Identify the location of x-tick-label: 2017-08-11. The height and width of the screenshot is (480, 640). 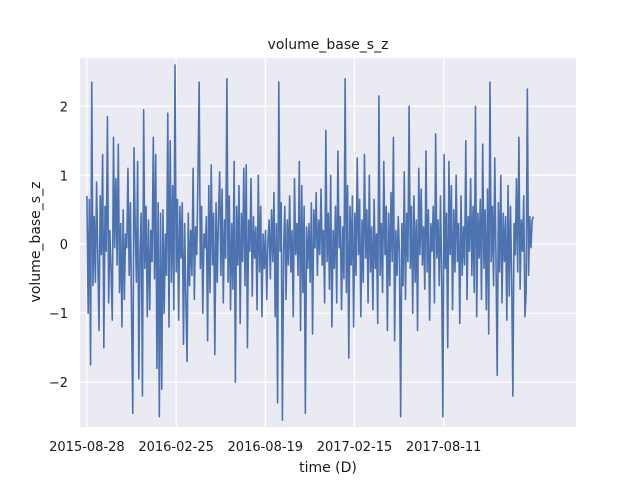
(444, 447).